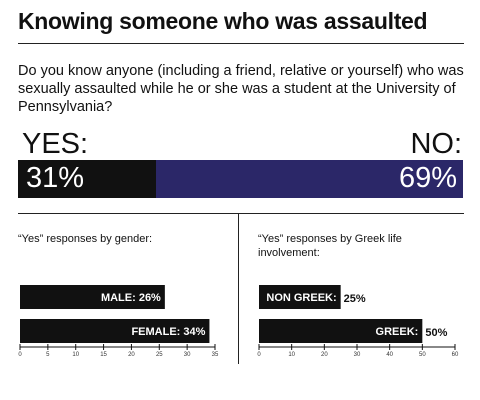 This screenshot has height=400, width=480. What do you see at coordinates (48, 355) in the screenshot?
I see `x-tick-label: 5` at bounding box center [48, 355].